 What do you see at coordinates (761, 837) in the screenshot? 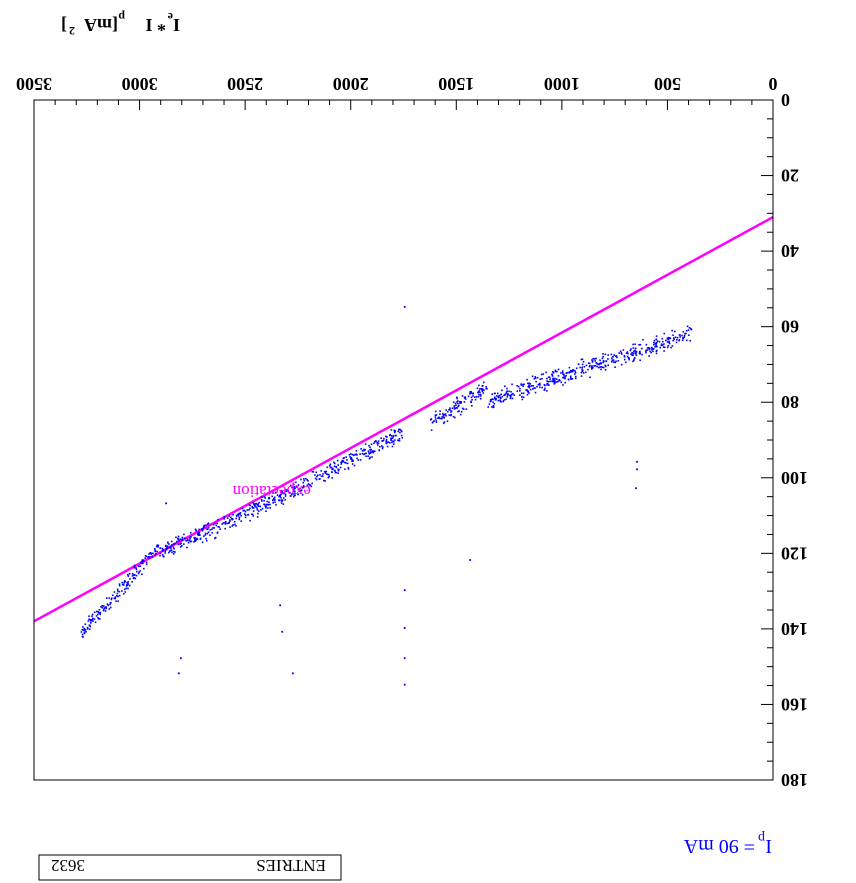
I see `annotation-sub: p` at bounding box center [761, 837].